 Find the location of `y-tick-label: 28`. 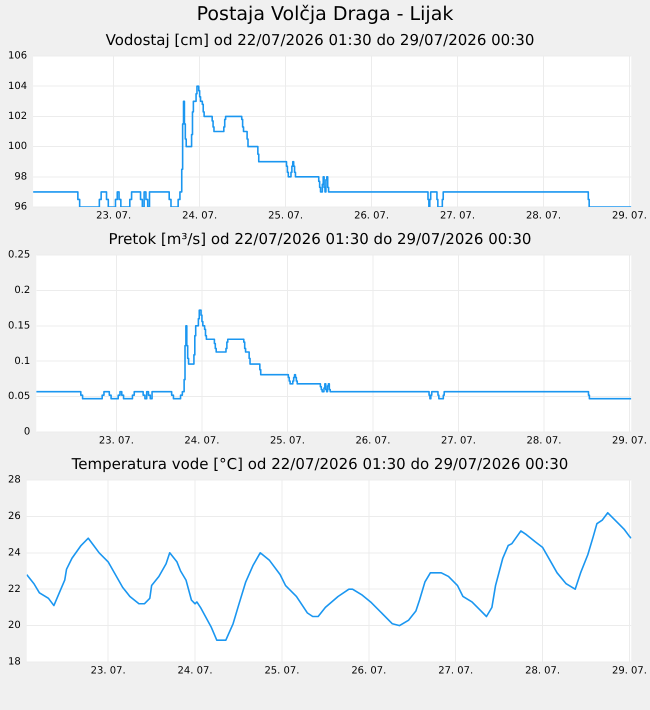

y-tick-label: 28 is located at coordinates (14, 480).